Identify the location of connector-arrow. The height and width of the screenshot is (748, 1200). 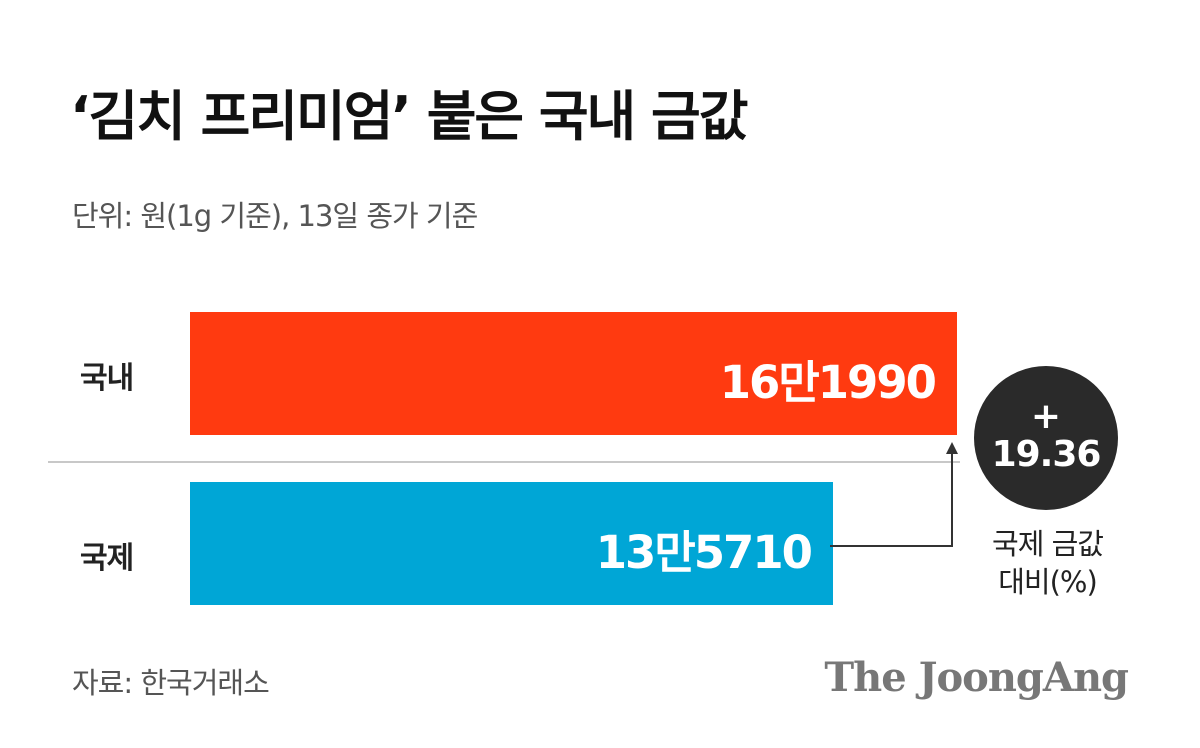
(952, 448).